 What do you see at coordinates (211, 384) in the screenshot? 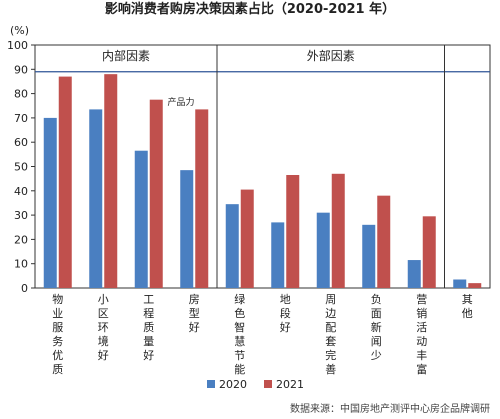
I see `legend-swatch-2020` at bounding box center [211, 384].